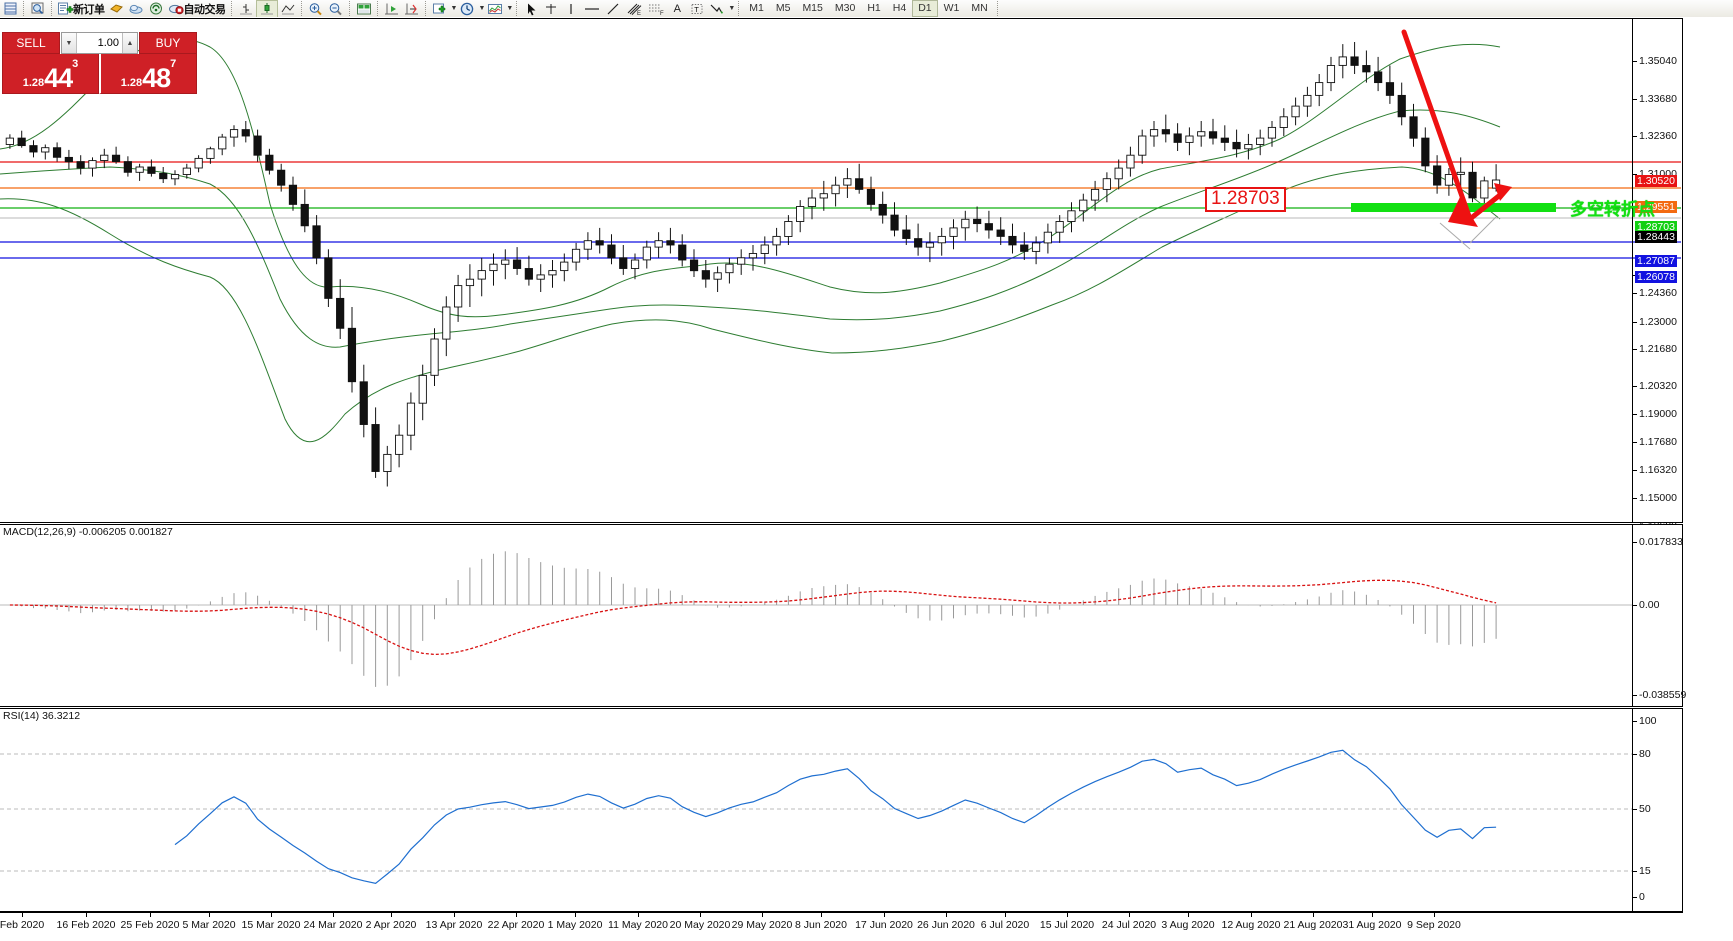 This screenshot has width=1733, height=941. What do you see at coordinates (316, 9) in the screenshot?
I see `zoom-in-icon` at bounding box center [316, 9].